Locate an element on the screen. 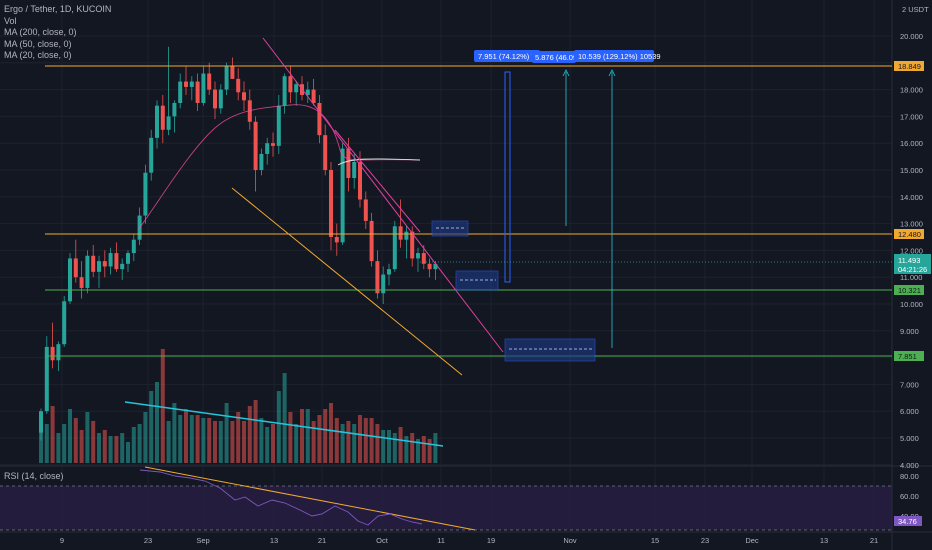 Image resolution: width=932 pixels, height=550 pixels. date-tick: 13 is located at coordinates (824, 540).